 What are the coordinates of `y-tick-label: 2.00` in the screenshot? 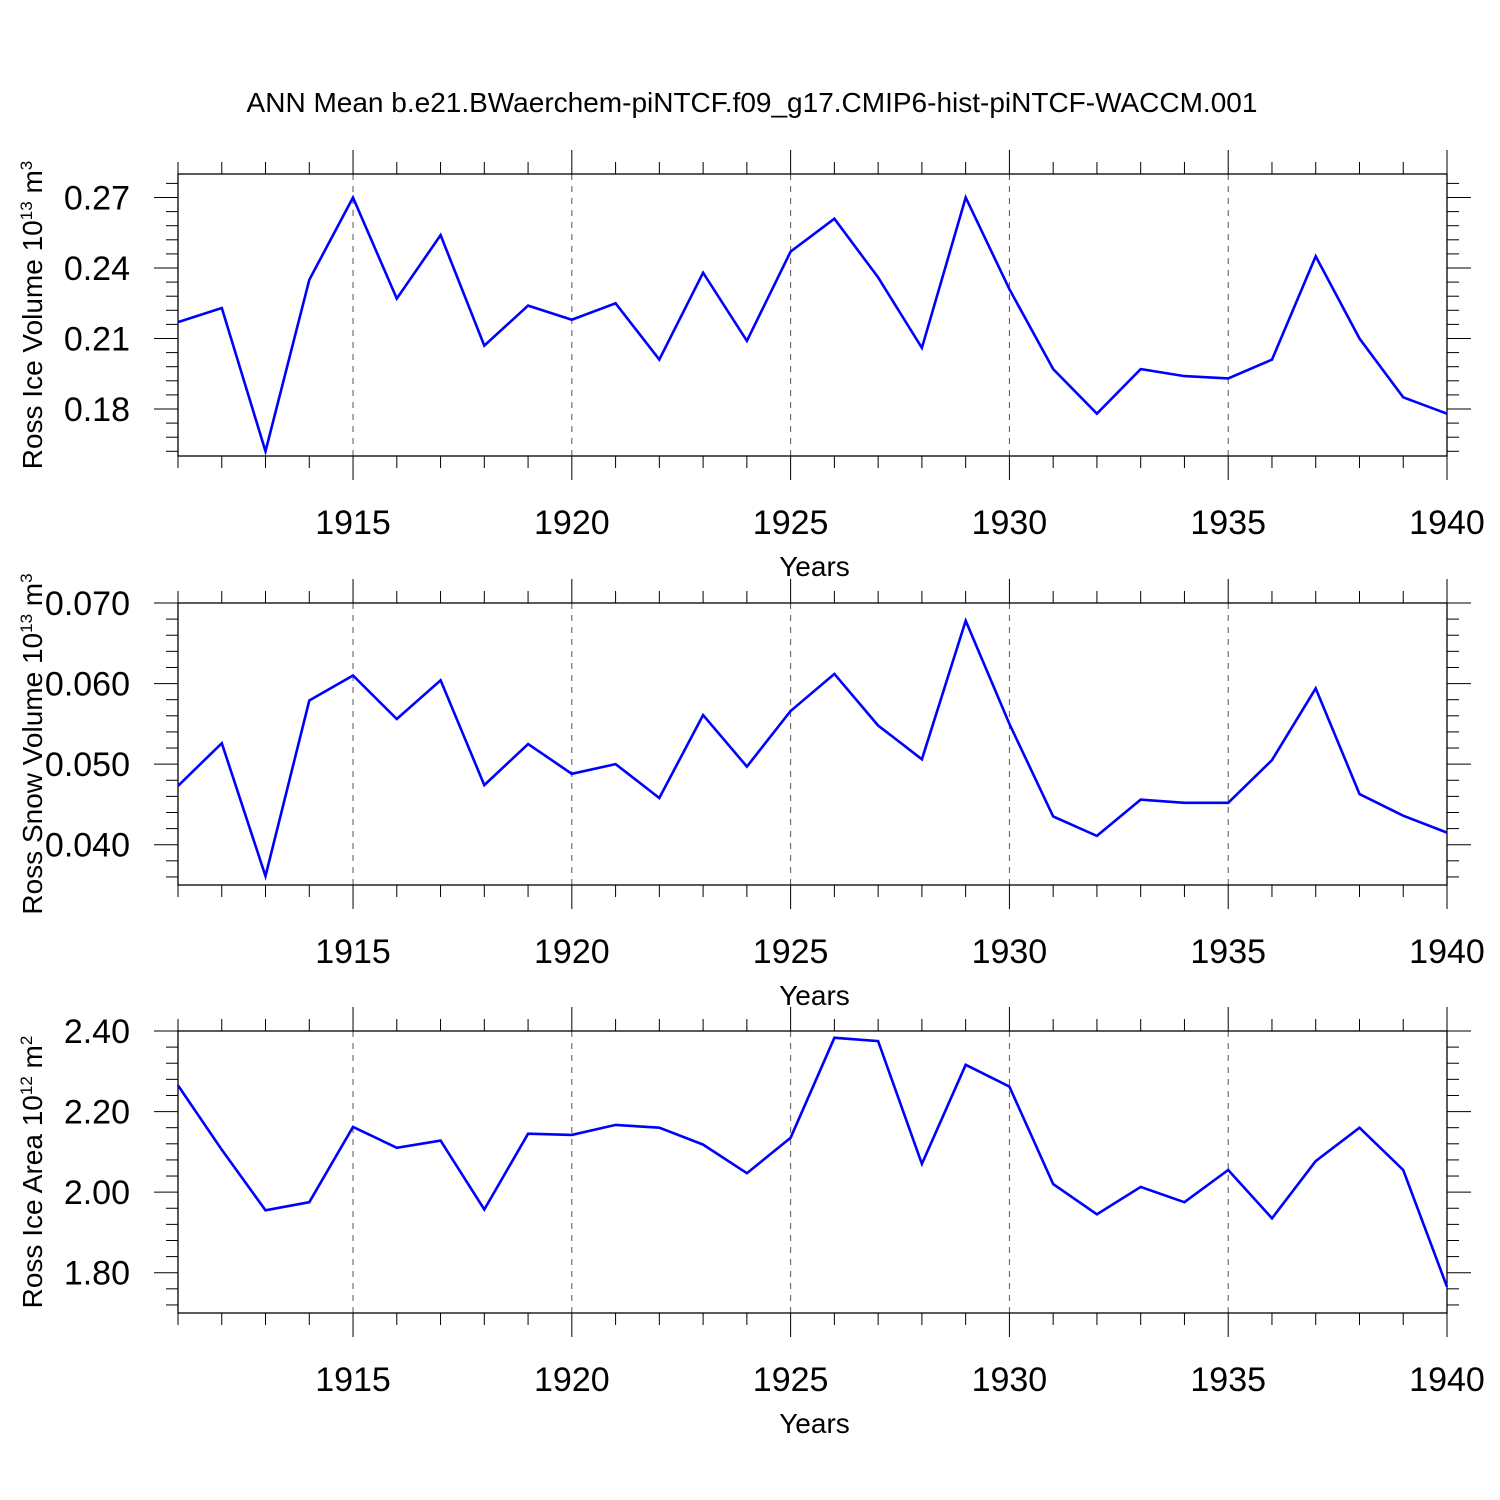 It's located at (97, 1193).